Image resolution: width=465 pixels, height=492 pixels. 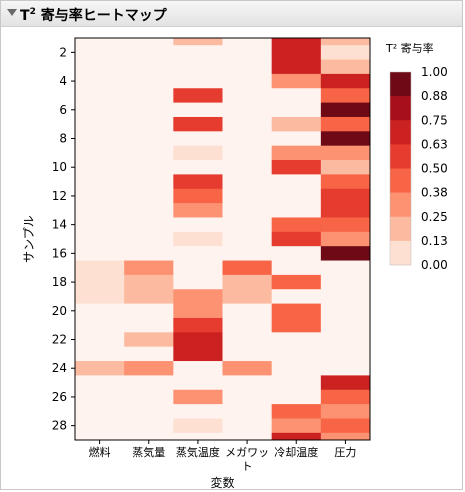 I want to click on y-tick-label: 2, so click(x=63, y=52).